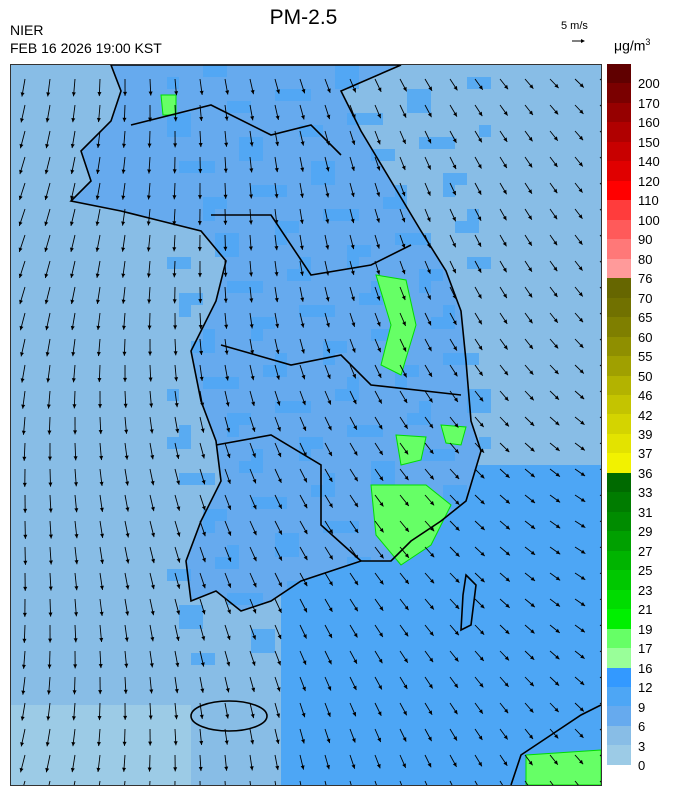 The width and height of the screenshot is (673, 795). I want to click on jeju-island, so click(229, 716).